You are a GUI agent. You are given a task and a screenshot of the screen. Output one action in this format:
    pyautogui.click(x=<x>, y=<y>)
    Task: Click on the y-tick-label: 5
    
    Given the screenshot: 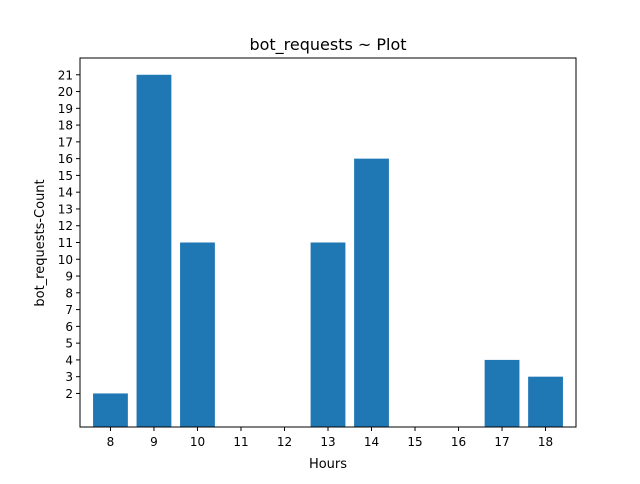 What is the action you would take?
    pyautogui.click(x=69, y=344)
    